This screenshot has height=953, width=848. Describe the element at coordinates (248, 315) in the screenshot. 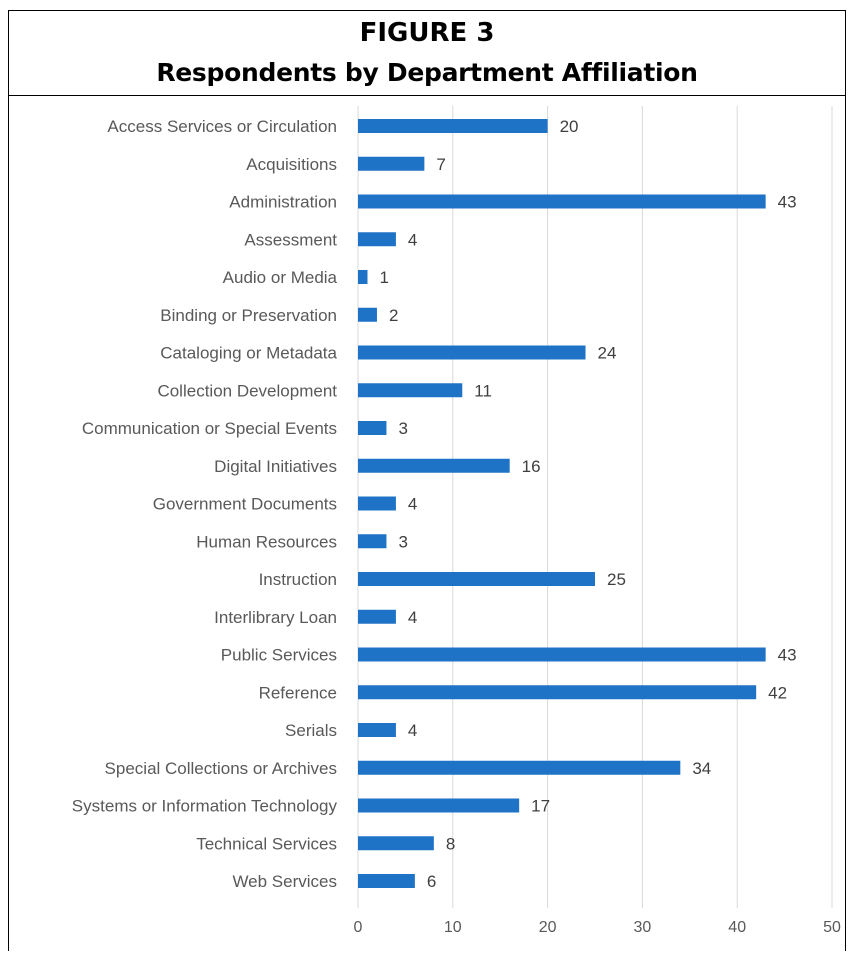

I see `category-label: Binding or Preservation` at that location.